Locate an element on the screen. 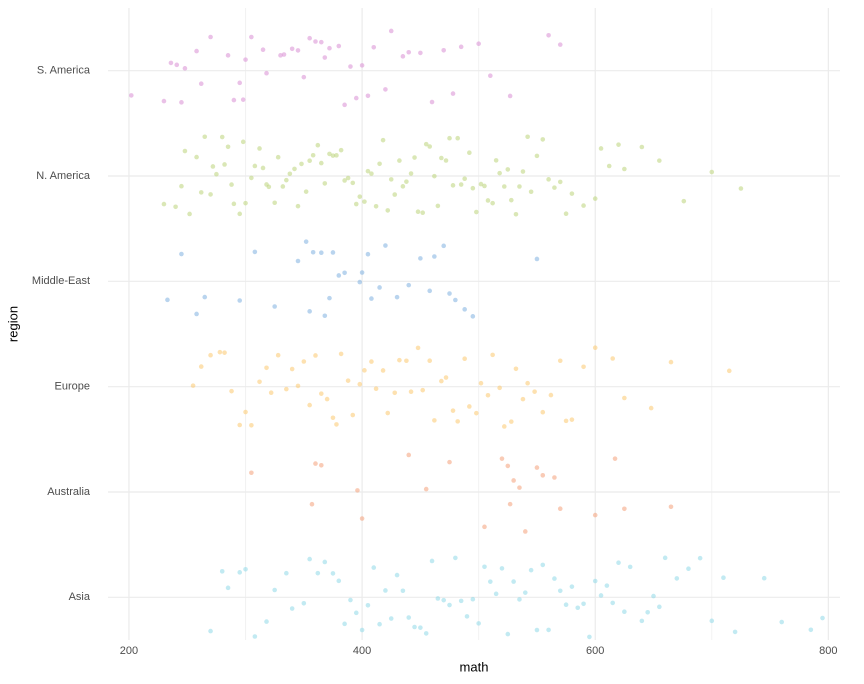  y-tick-label: S. America is located at coordinates (64, 71).